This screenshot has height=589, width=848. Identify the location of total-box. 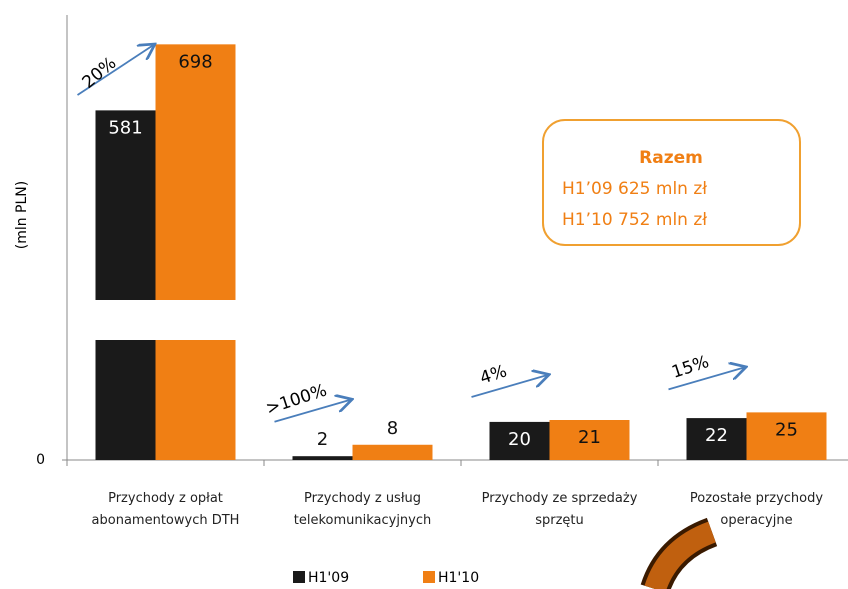
(671, 182).